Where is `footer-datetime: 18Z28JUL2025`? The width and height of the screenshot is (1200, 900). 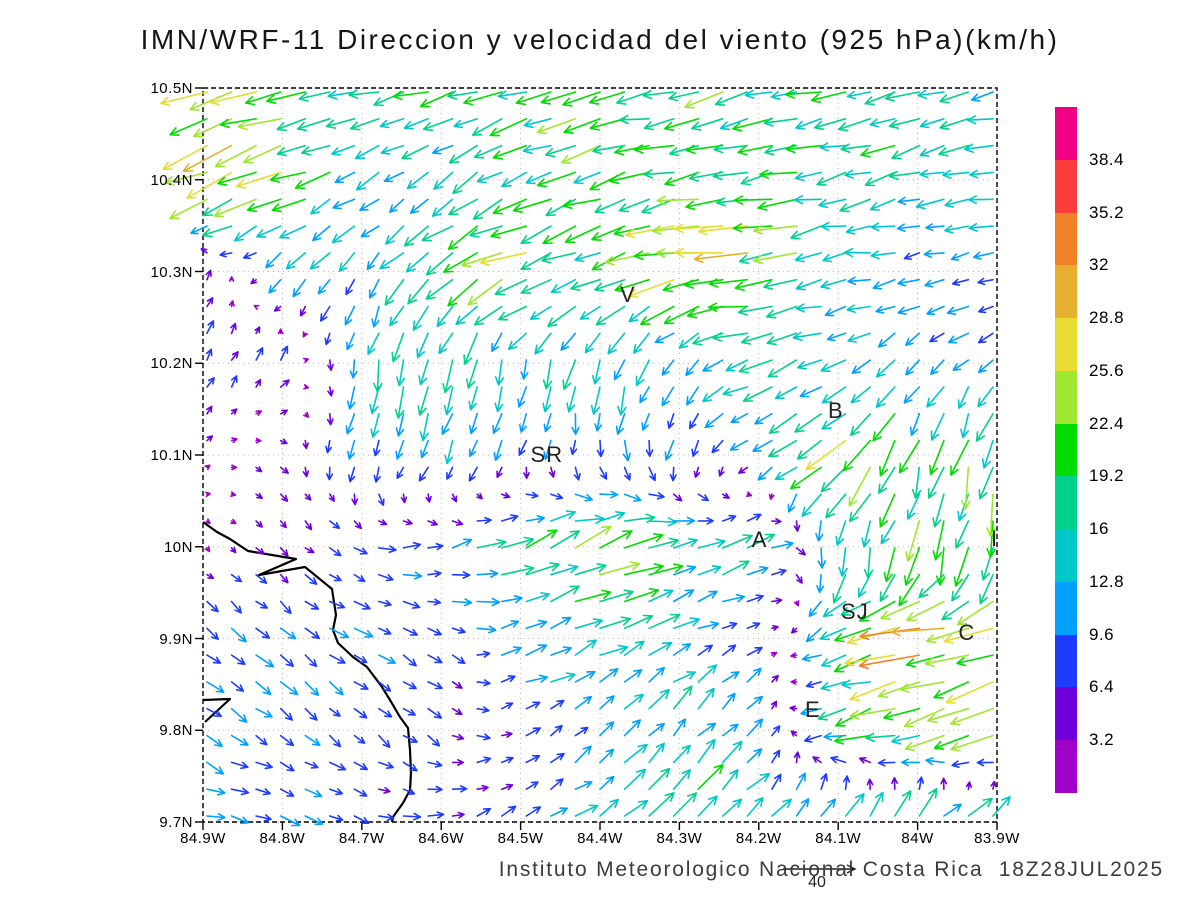
footer-datetime: 18Z28JUL2025 is located at coordinates (1081, 869).